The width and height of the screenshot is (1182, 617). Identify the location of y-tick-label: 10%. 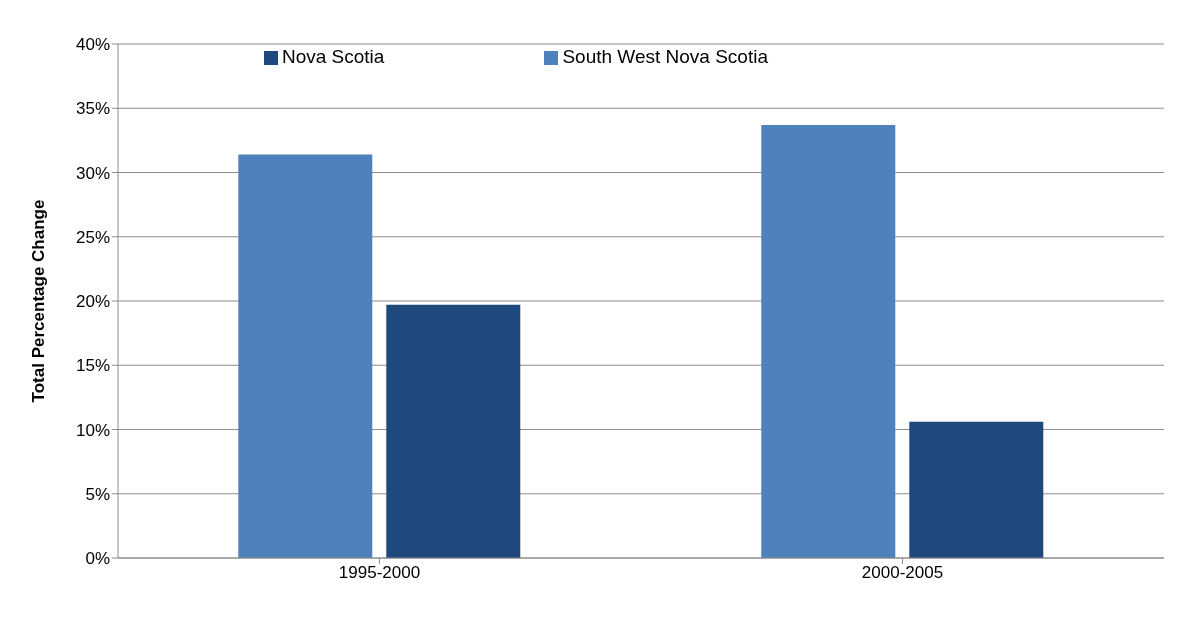
(92, 430).